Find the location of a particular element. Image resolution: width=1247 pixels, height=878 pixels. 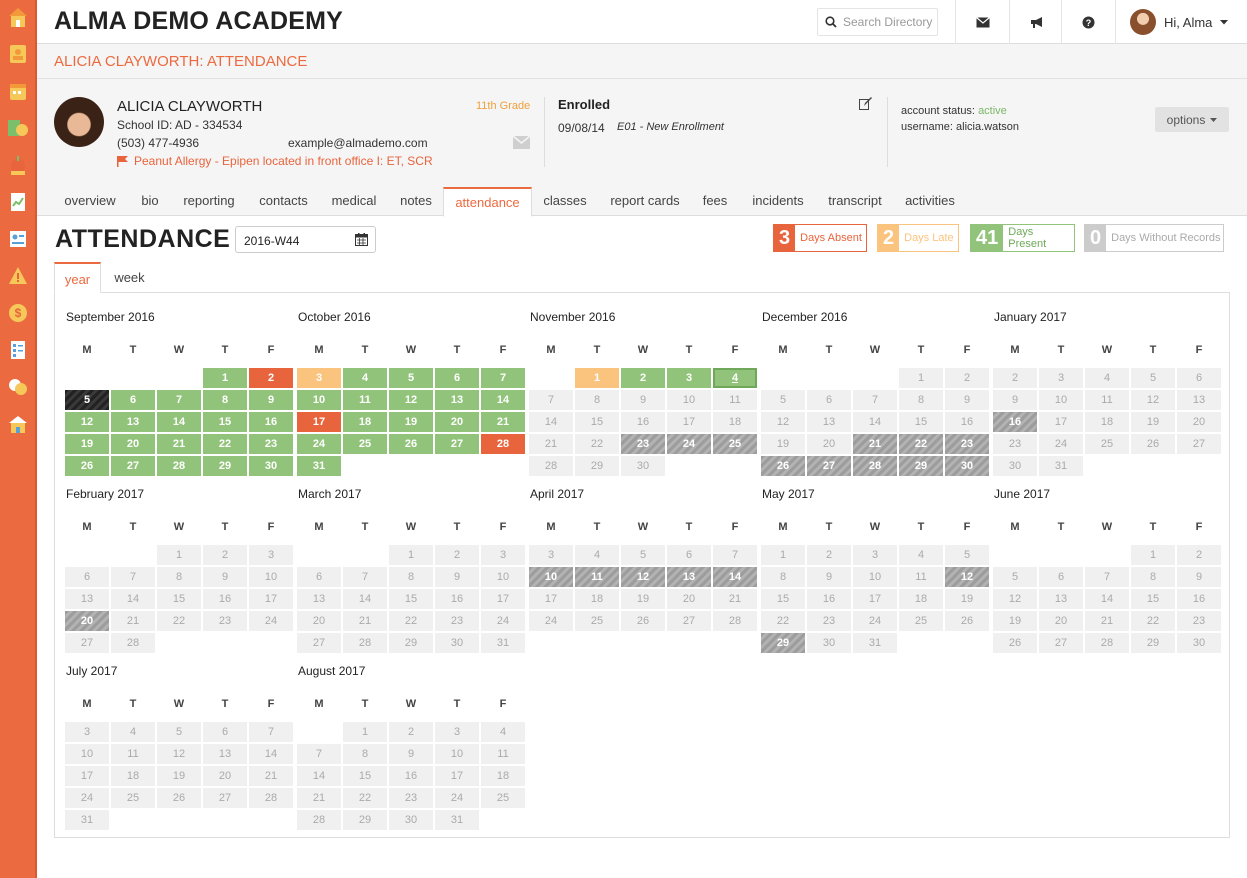

contacts-icon is located at coordinates (18, 54).